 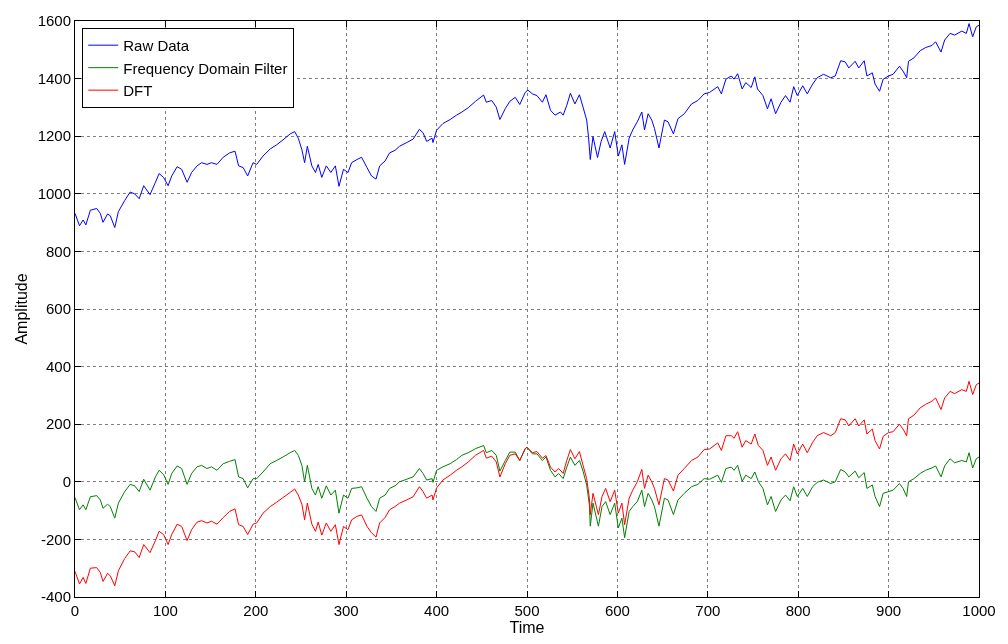 What do you see at coordinates (527, 627) in the screenshot?
I see `x-axis-title: Time` at bounding box center [527, 627].